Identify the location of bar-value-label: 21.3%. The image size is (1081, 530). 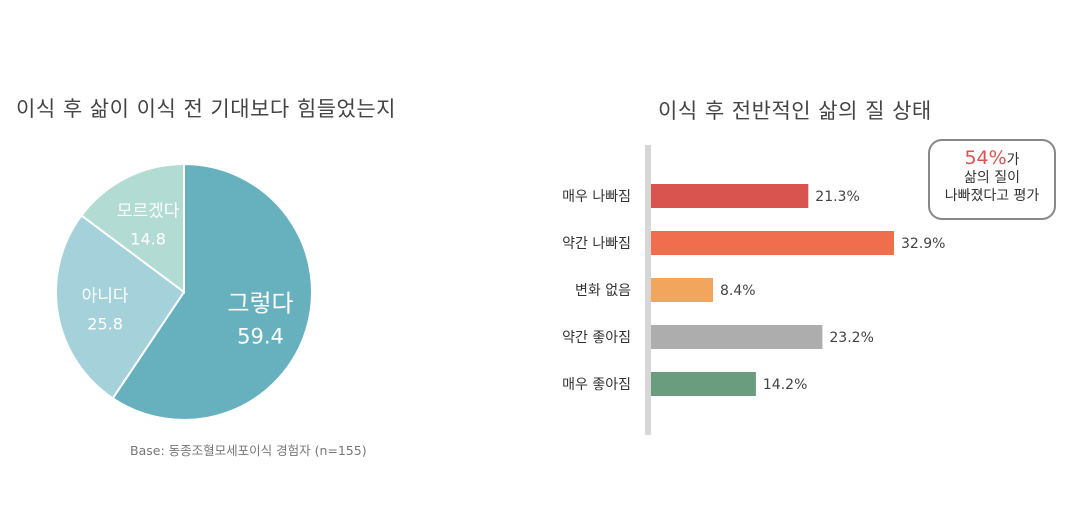
(837, 197).